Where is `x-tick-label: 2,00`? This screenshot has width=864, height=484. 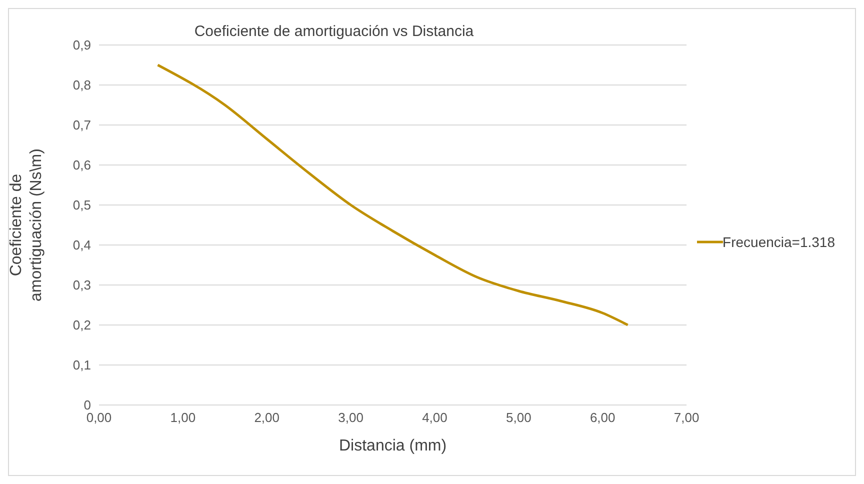 x-tick-label: 2,00 is located at coordinates (267, 418).